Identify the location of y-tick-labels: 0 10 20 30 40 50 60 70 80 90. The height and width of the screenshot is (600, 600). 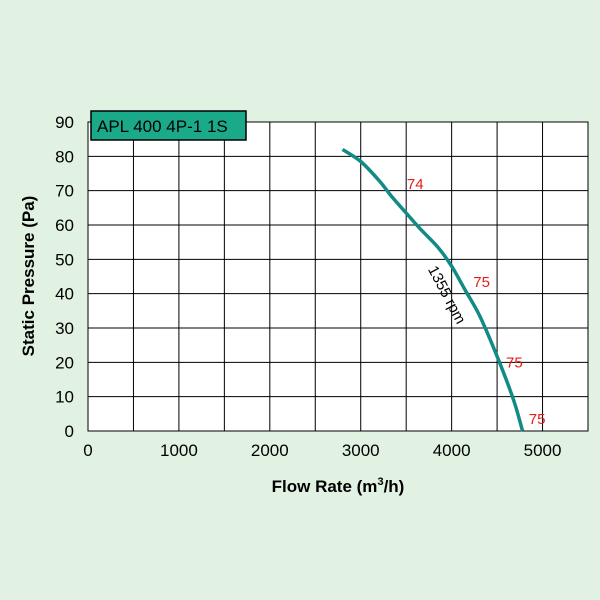
(64, 277).